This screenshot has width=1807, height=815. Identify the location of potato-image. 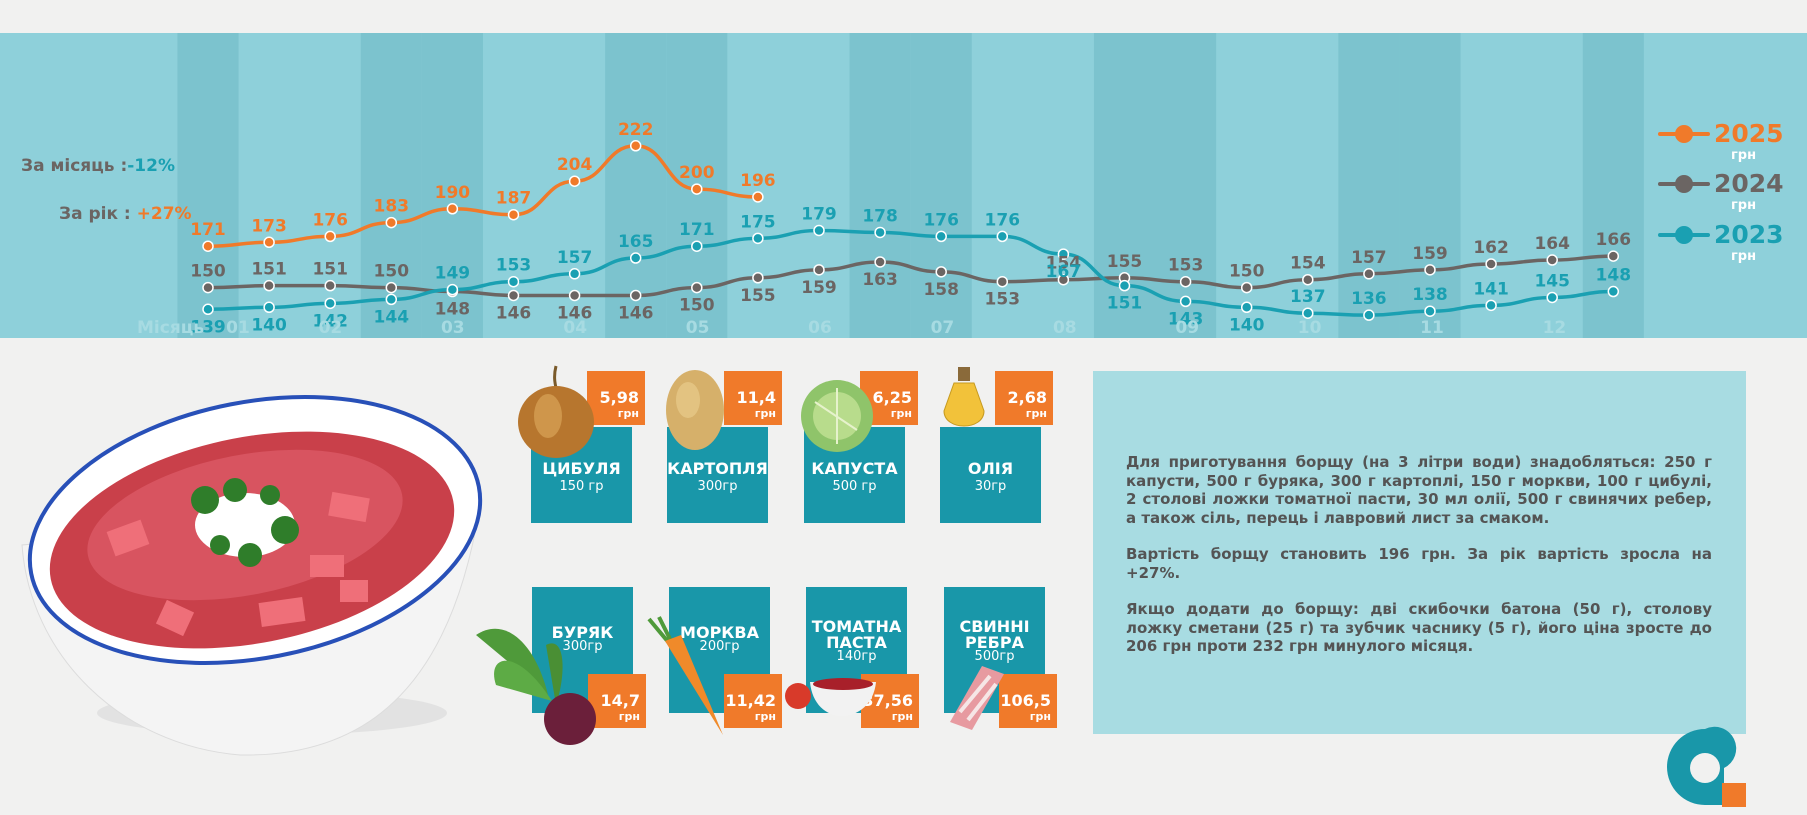
(695, 410).